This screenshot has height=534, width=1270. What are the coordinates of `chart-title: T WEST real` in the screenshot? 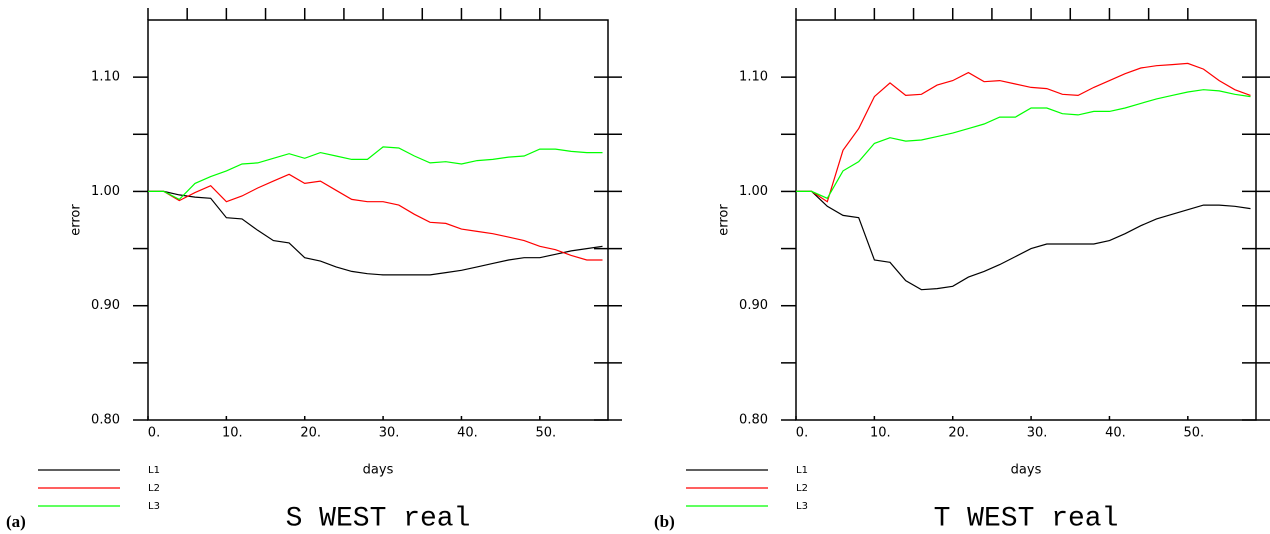 It's located at (1026, 518).